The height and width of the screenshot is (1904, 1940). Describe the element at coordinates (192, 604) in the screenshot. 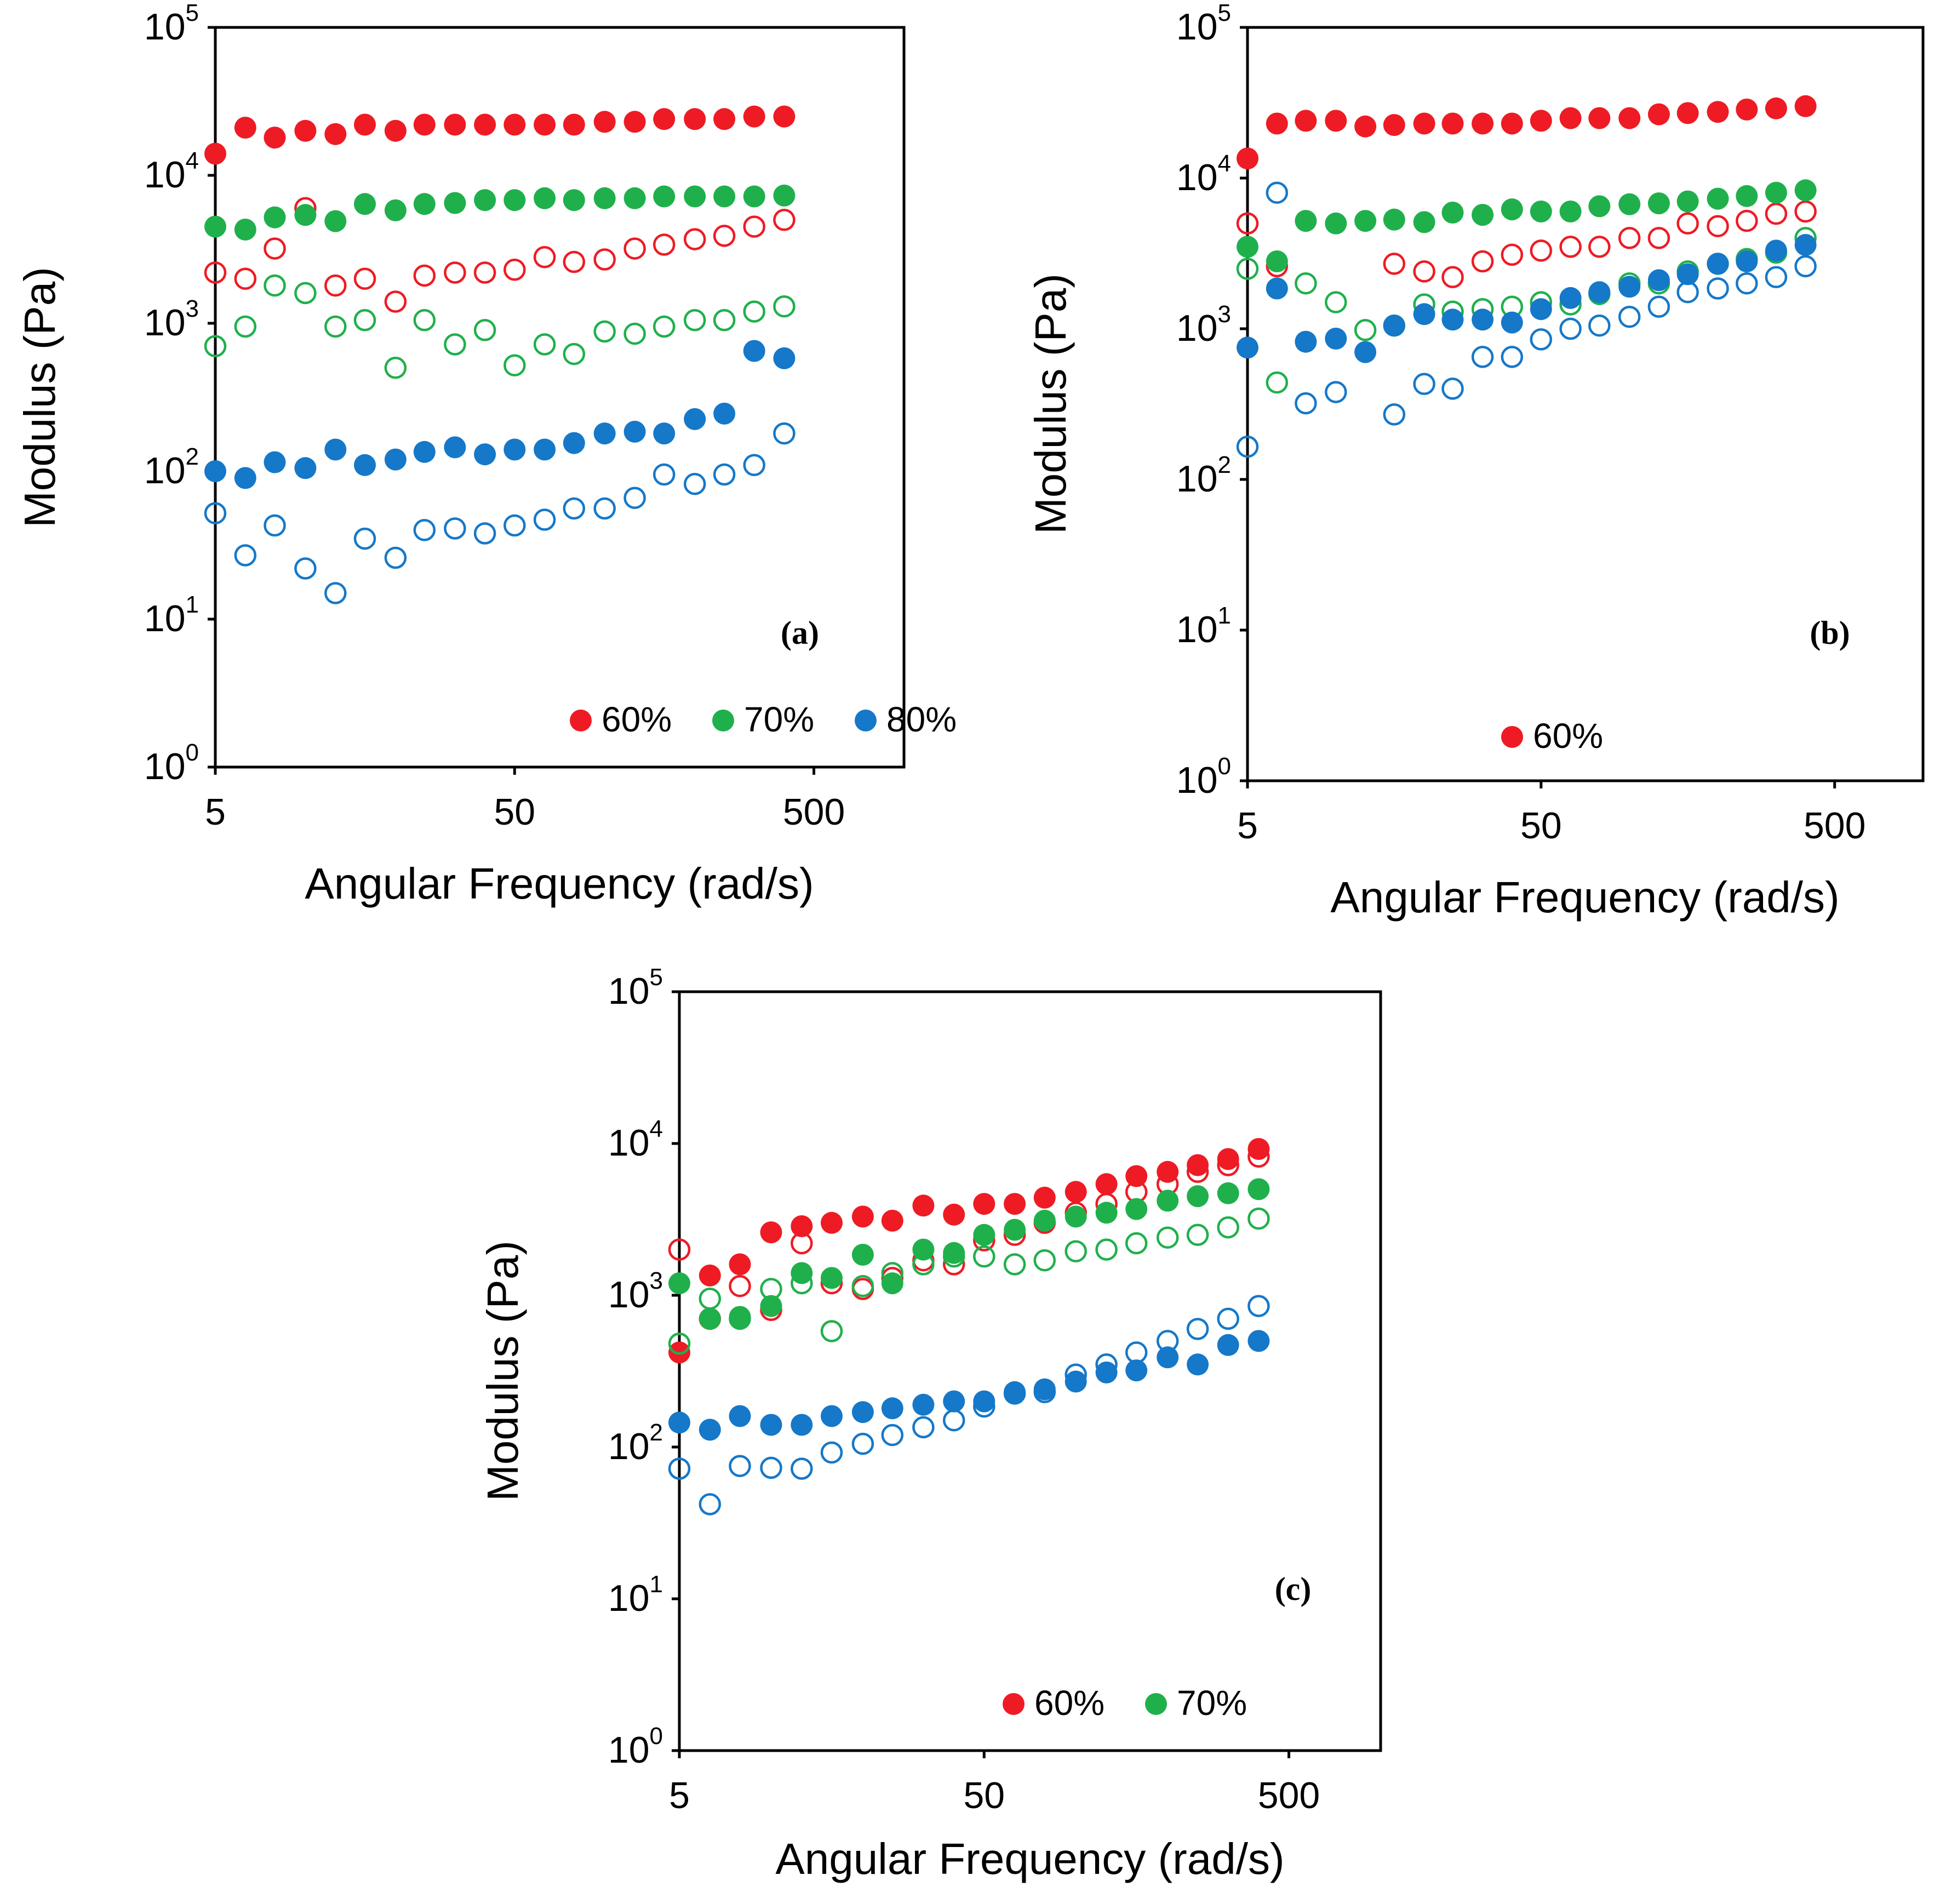

I see `y-tick-exponent: 1` at that location.